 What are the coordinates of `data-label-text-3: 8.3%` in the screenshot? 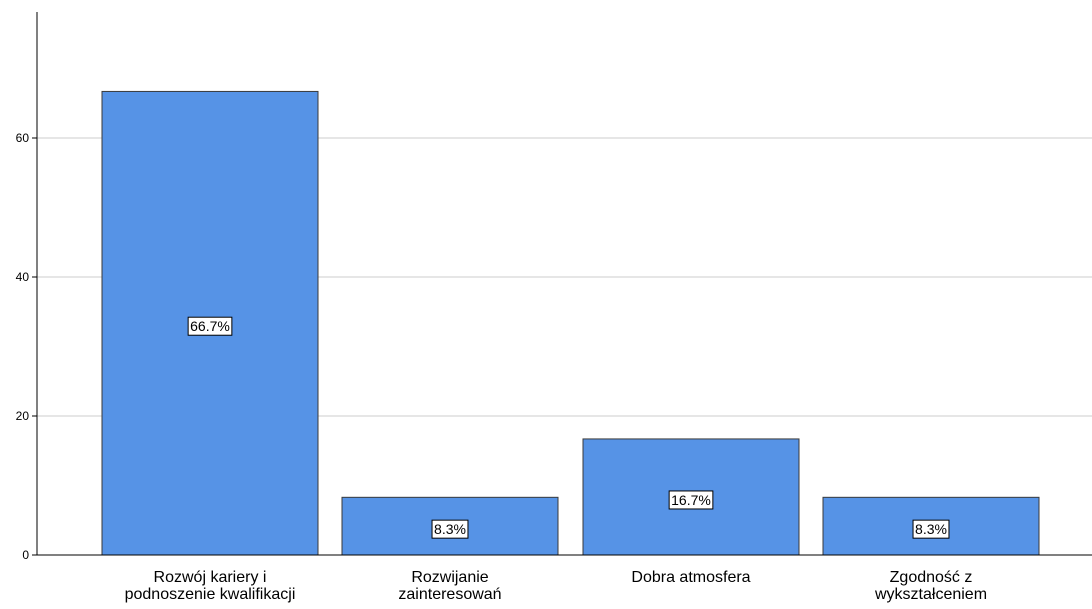 It's located at (931, 529).